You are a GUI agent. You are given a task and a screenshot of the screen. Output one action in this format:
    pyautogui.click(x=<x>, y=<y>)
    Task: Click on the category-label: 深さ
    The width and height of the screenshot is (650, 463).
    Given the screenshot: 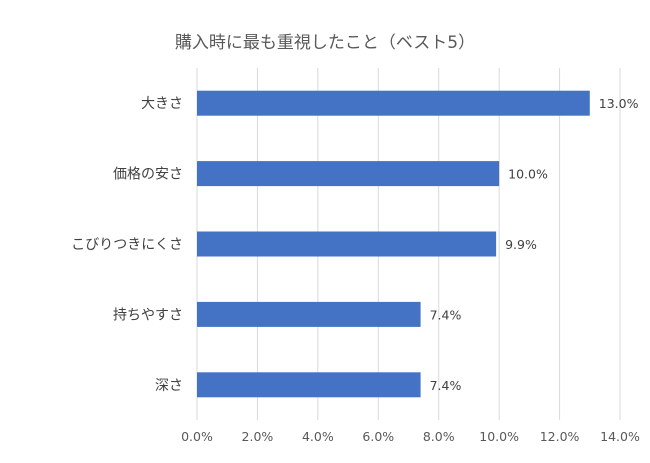 What is the action you would take?
    pyautogui.click(x=169, y=386)
    